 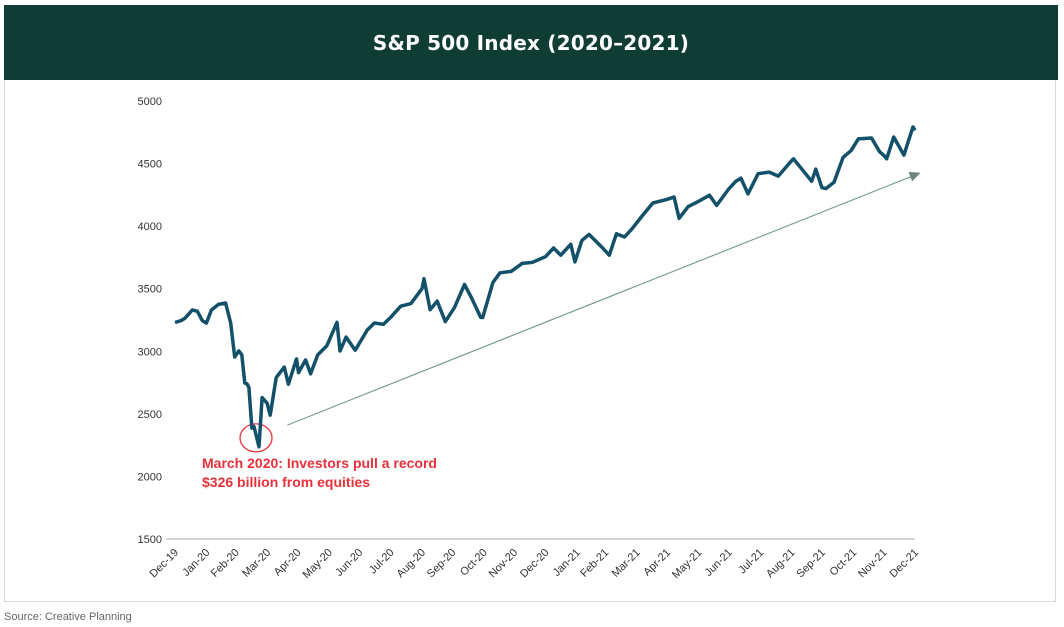 I want to click on y-tick-label: 1500, so click(x=150, y=540).